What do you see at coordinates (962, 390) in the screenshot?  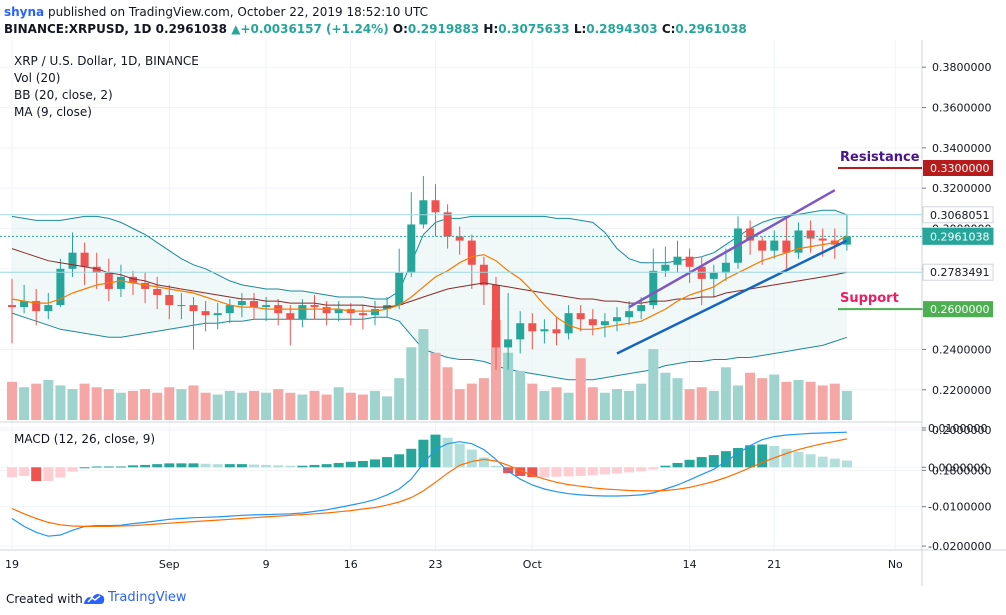 I see `price-tick-label: 0.2200000` at bounding box center [962, 390].